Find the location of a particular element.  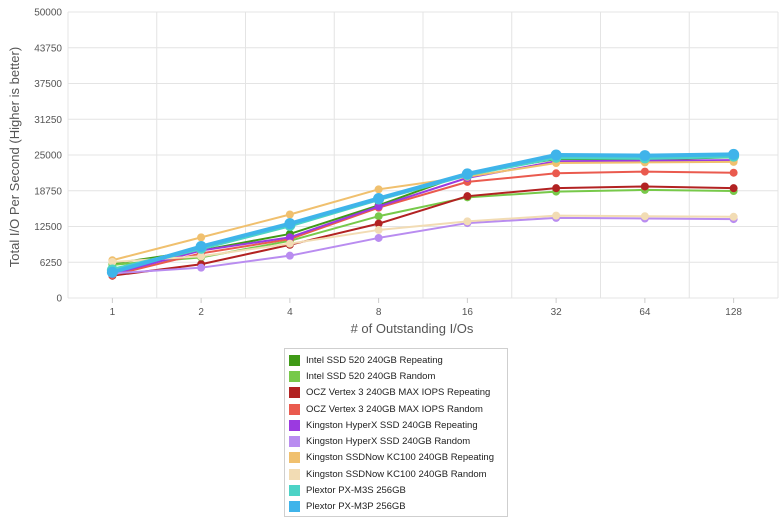

legend-item: Kingston SSDNow KC100 240GB Repeating is located at coordinates (396, 458).